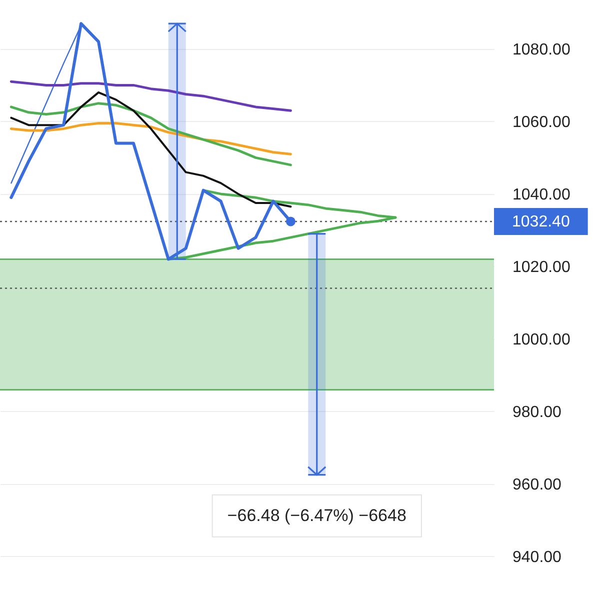 The image size is (600, 600). Describe the element at coordinates (541, 49) in the screenshot. I see `y-tick-label: 1080.00` at that location.